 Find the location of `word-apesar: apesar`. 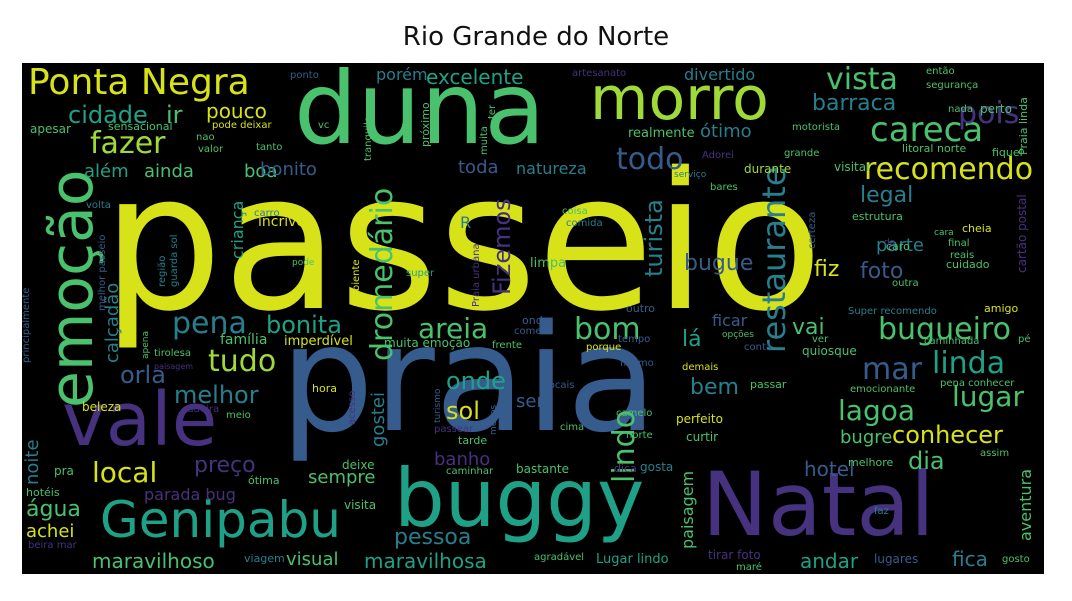

word-apesar: apesar is located at coordinates (50, 129).